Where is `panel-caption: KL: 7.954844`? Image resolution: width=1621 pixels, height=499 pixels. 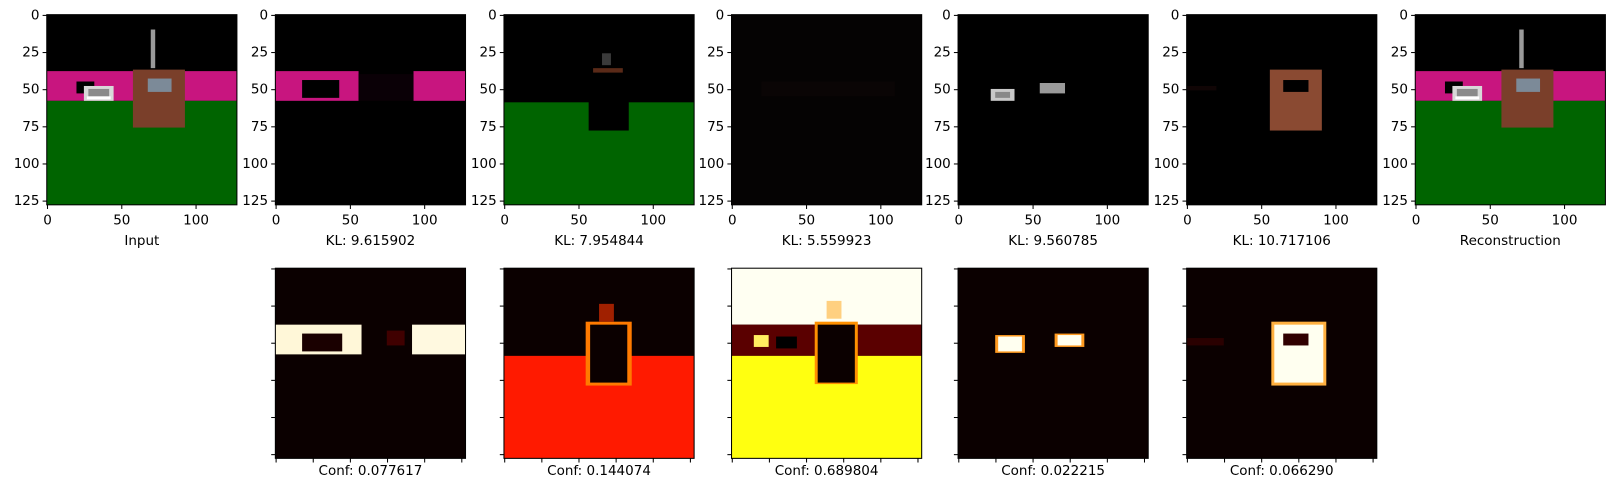
panel-caption: KL: 7.954844 is located at coordinates (599, 241).